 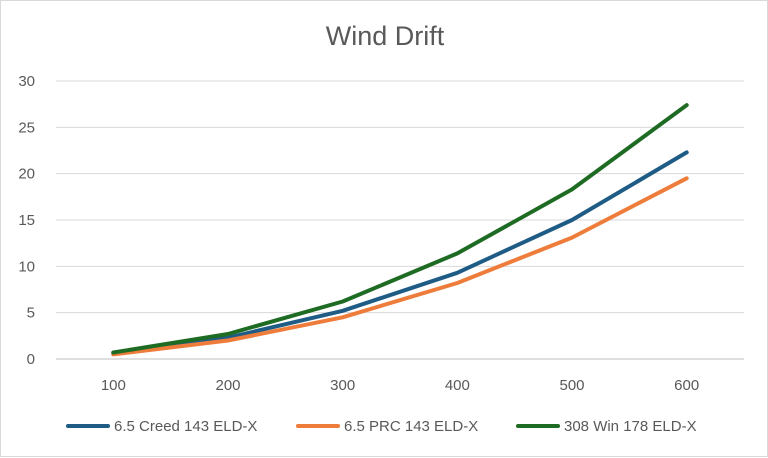 What do you see at coordinates (185, 426) in the screenshot?
I see `legend-label-6-5-creed-143-eld-x: 6.5 Creed 143 ELD-X` at bounding box center [185, 426].